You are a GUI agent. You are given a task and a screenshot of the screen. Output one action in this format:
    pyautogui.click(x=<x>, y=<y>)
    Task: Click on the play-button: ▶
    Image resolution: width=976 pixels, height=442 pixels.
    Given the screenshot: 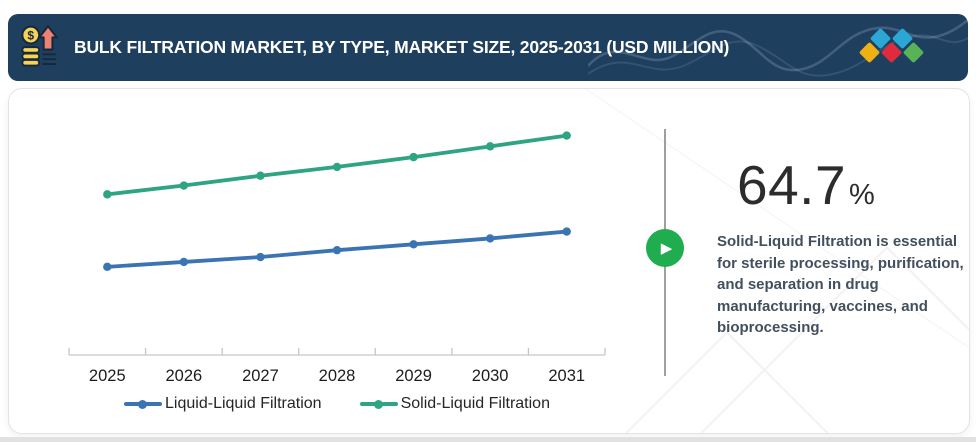 What is the action you would take?
    pyautogui.click(x=665, y=248)
    